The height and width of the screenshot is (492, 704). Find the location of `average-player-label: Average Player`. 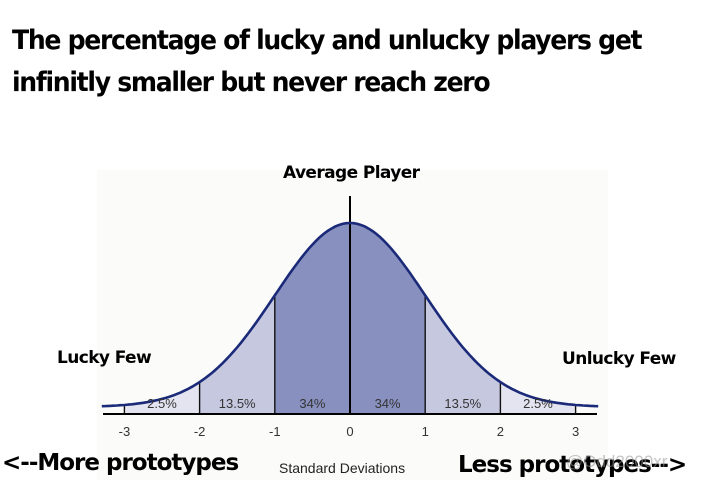

average-player-label: Average Player is located at coordinates (351, 173).